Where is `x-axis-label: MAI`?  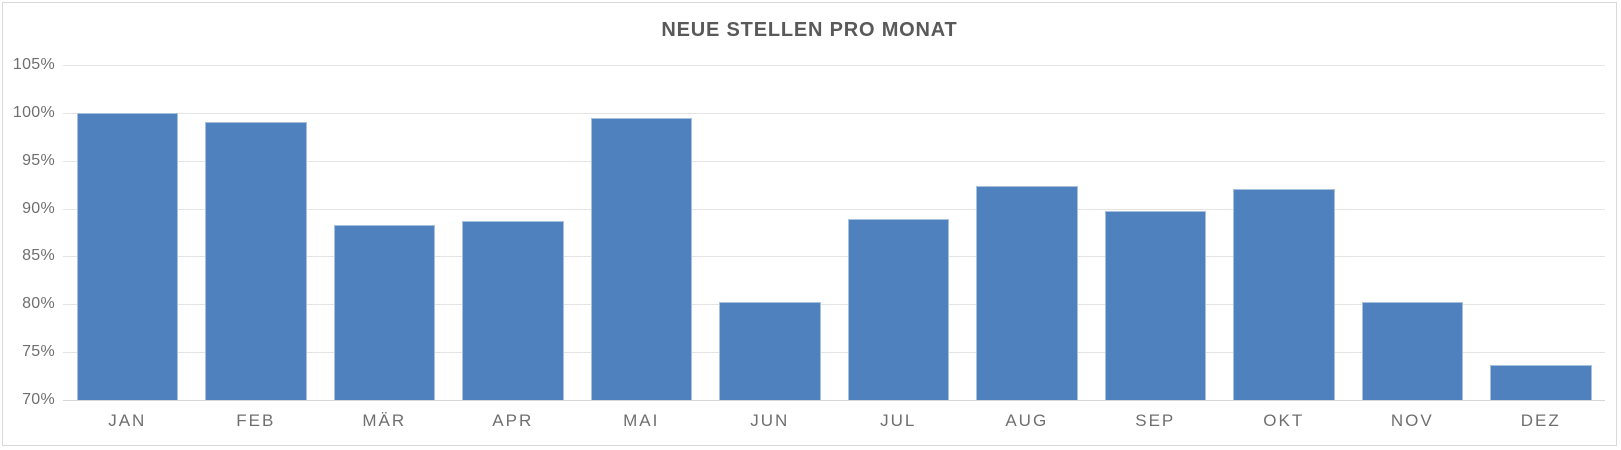
x-axis-label: MAI is located at coordinates (641, 420).